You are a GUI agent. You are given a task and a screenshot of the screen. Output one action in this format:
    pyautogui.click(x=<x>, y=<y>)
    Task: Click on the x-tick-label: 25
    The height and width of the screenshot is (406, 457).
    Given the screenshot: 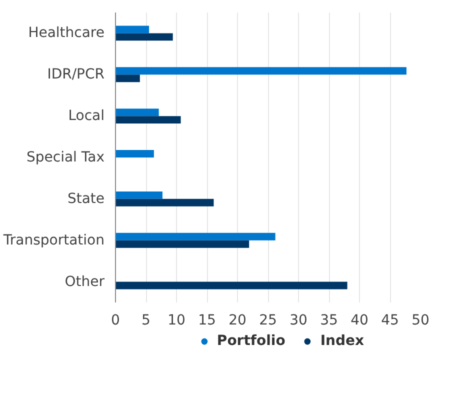 What is the action you would take?
    pyautogui.click(x=268, y=320)
    